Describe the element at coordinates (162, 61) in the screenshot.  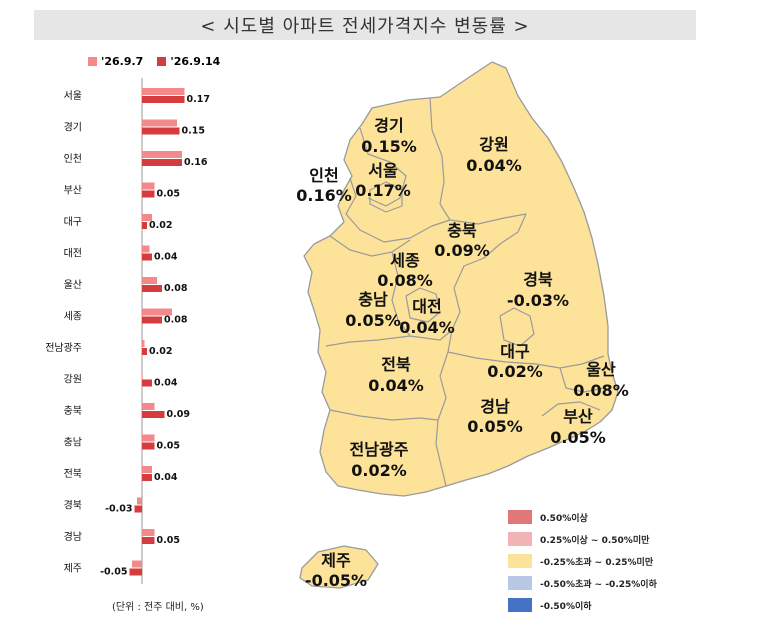
I see `legend-swatch-this-week` at that location.